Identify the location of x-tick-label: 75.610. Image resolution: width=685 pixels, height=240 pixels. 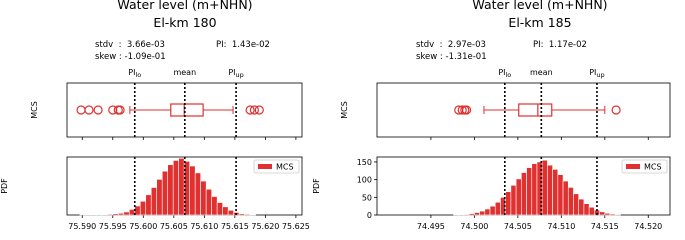
(204, 226).